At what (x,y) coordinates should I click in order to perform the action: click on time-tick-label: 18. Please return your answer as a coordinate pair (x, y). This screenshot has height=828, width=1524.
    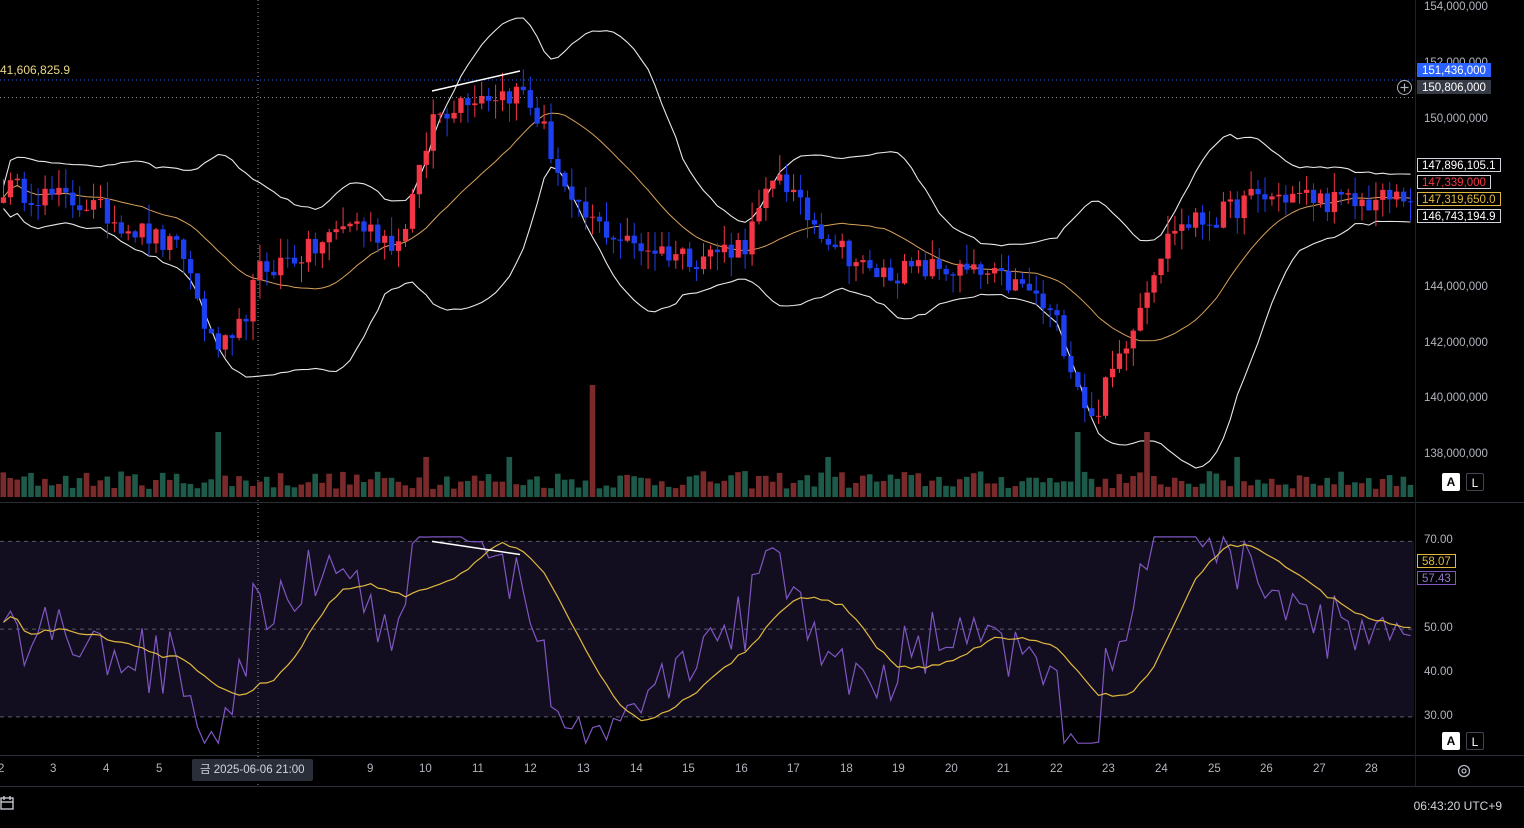
    Looking at the image, I should click on (846, 769).